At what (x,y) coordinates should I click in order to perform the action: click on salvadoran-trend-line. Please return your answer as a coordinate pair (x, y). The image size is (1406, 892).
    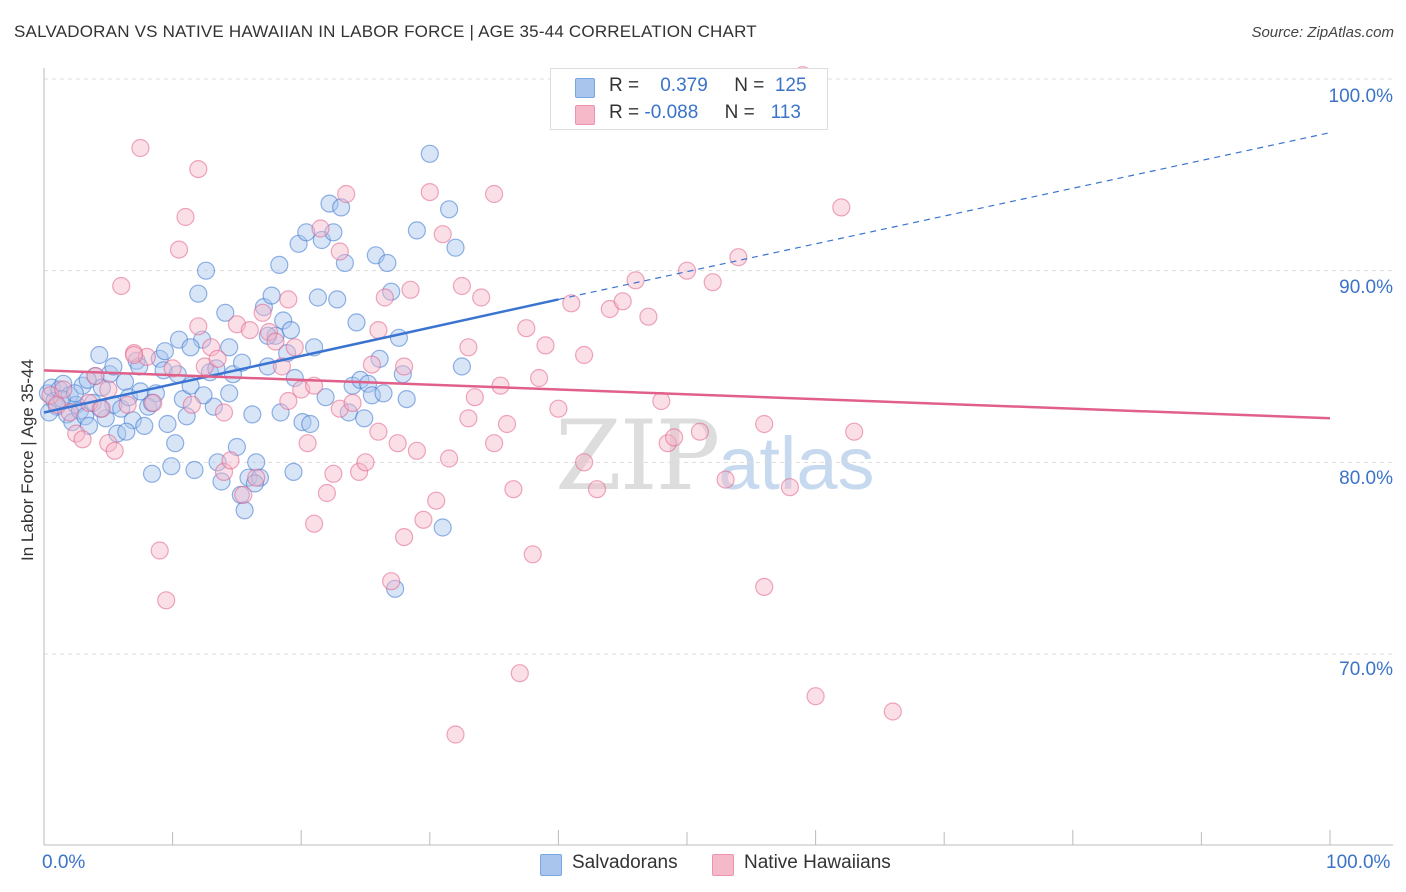
    Looking at the image, I should click on (301, 356).